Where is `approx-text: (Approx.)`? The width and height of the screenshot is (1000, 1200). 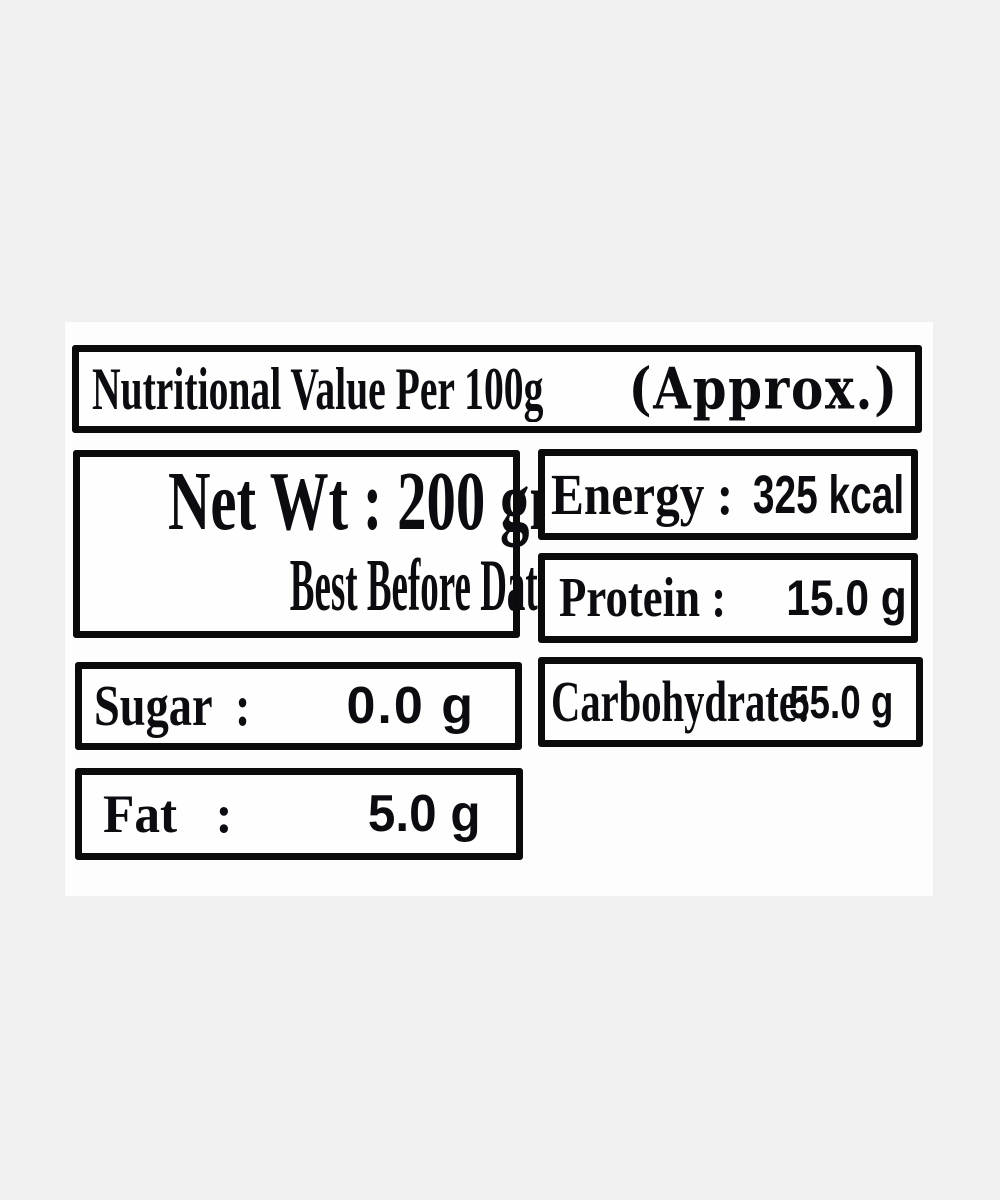
approx-text: (Approx.) is located at coordinates (763, 389).